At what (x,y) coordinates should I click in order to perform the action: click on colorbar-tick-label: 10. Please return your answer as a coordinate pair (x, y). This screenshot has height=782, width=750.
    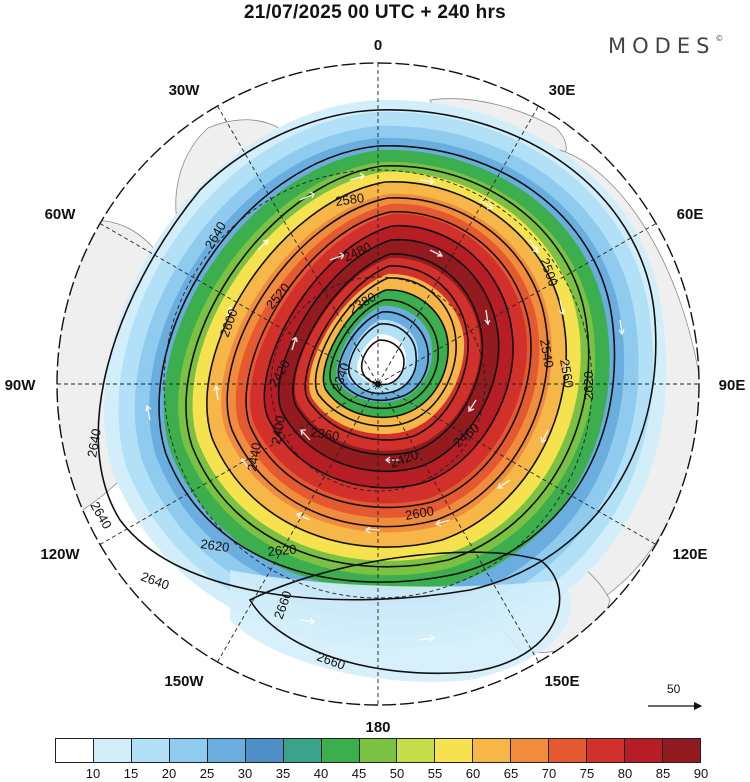
    Looking at the image, I should click on (93, 773).